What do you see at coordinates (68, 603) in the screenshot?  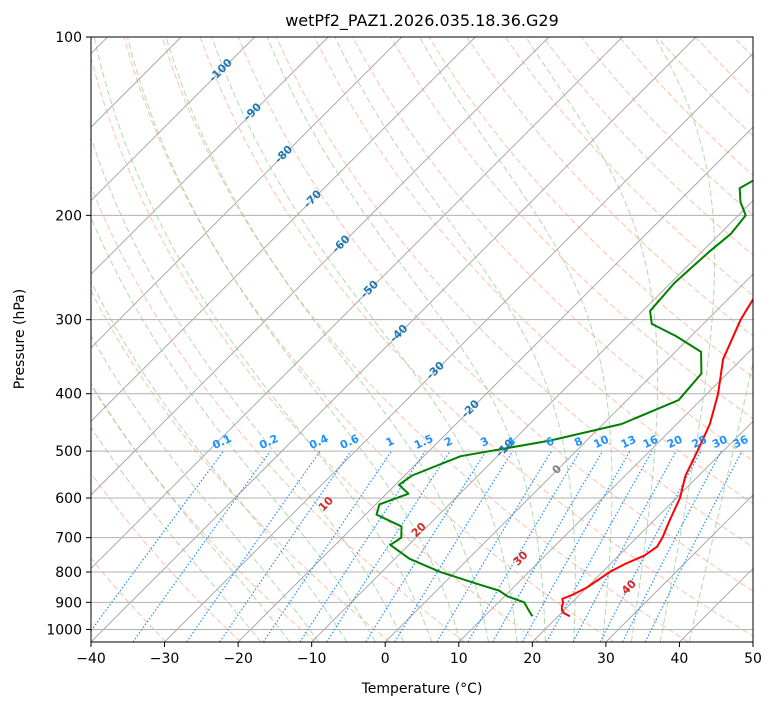 I see `y-tick-label: 900` at bounding box center [68, 603].